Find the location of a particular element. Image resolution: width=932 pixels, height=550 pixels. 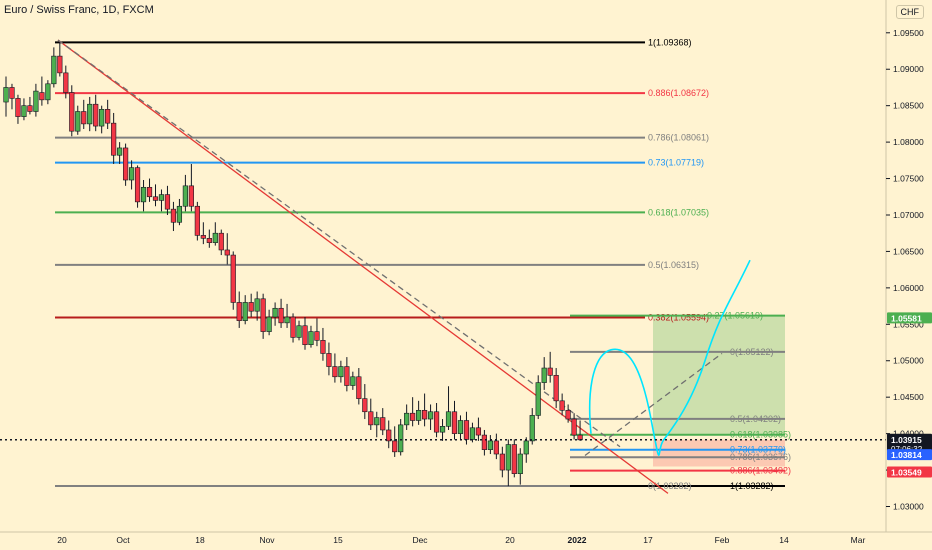

y-tick-label: 1.05000 is located at coordinates (908, 361).